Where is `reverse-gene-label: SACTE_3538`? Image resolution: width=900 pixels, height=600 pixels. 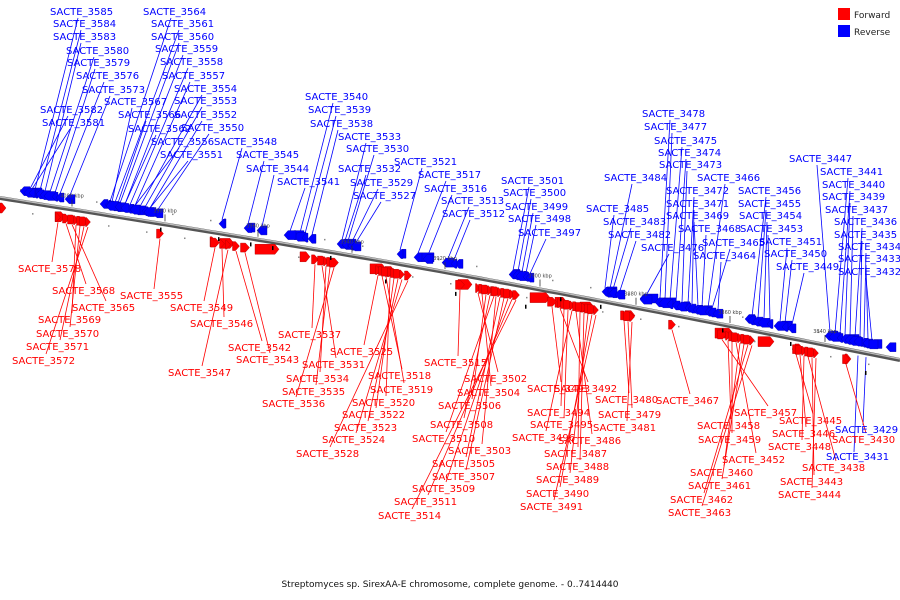 reverse-gene-label: SACTE_3538 is located at coordinates (341, 124).